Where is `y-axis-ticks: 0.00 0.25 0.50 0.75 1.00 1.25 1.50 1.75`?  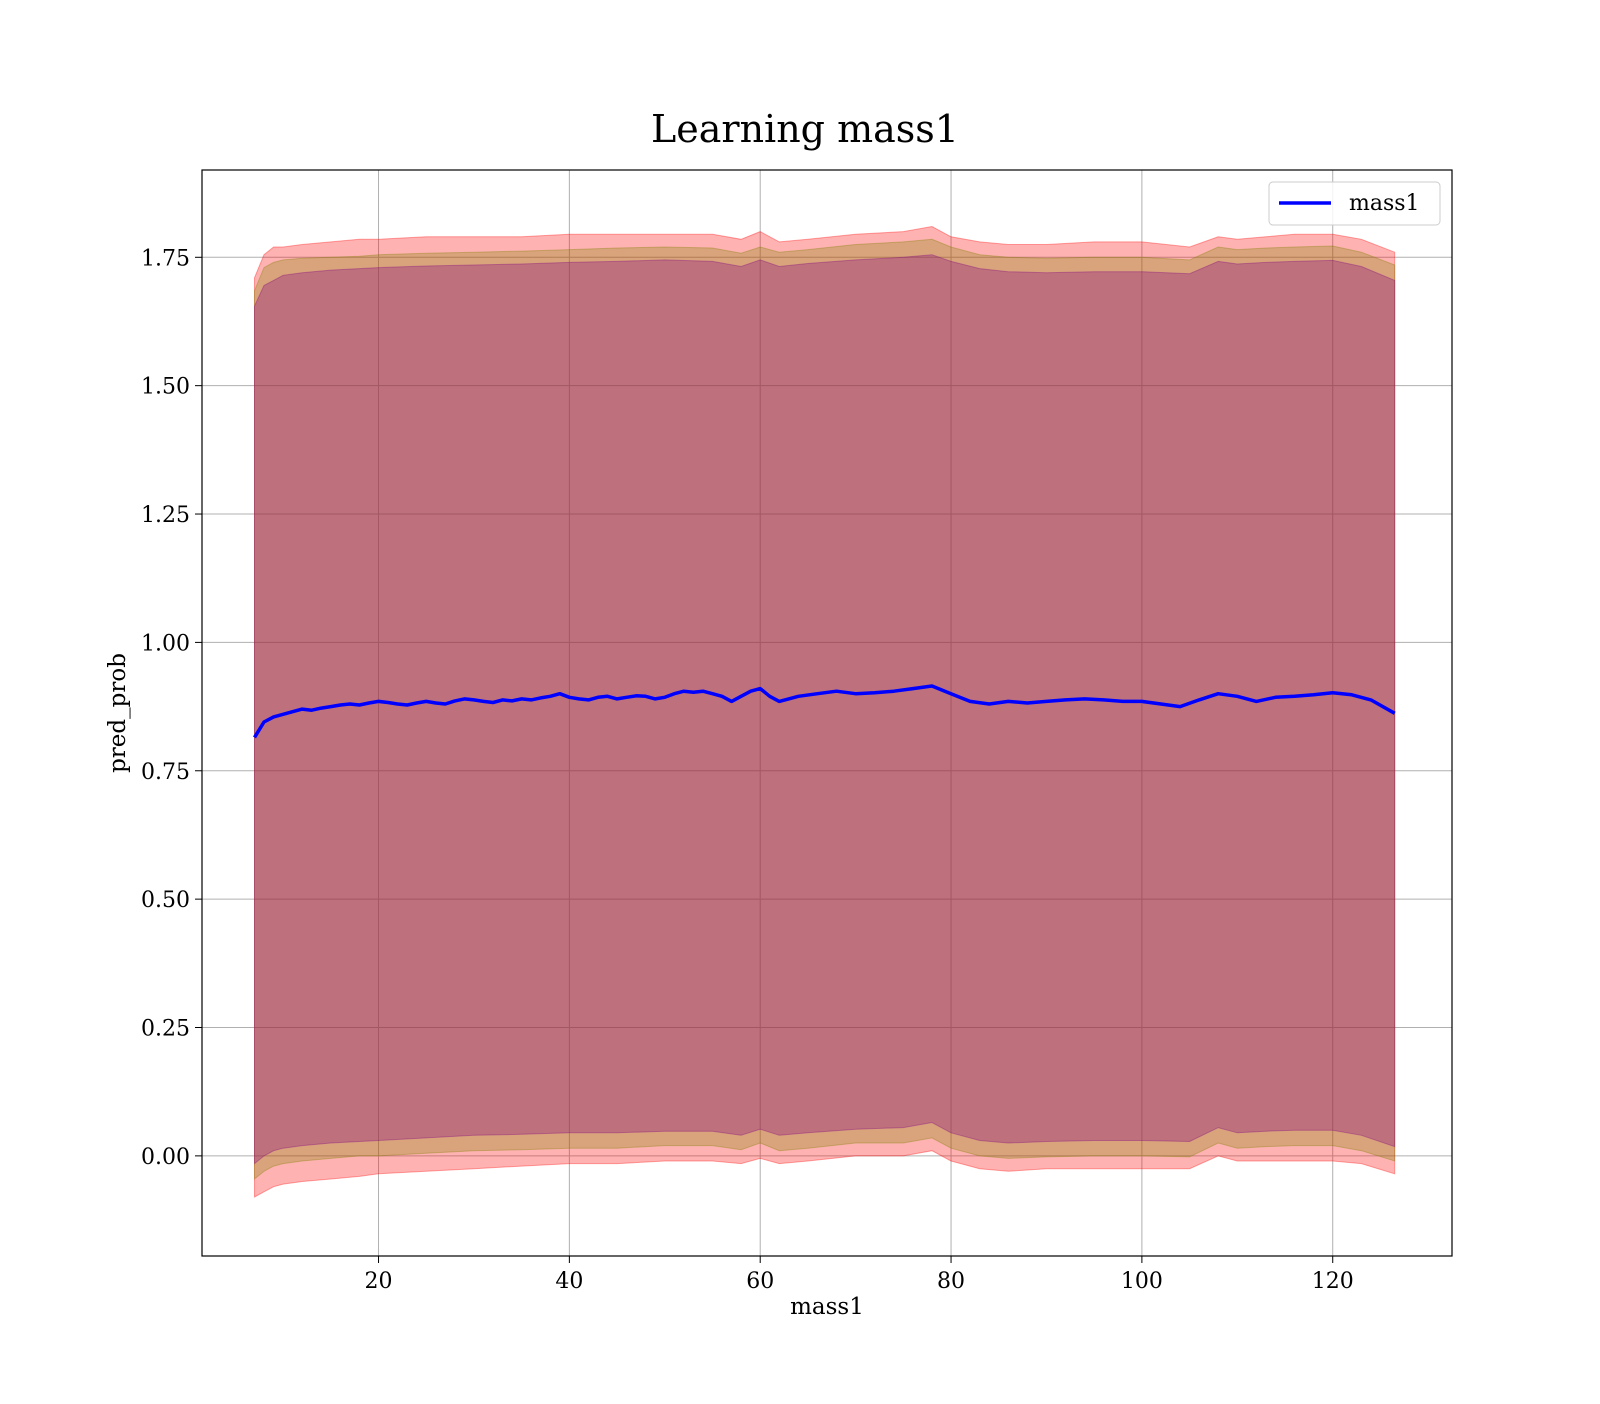
y-axis-ticks: 0.00 0.25 0.50 0.75 1.00 1.25 1.50 1.75 is located at coordinates (171, 708).